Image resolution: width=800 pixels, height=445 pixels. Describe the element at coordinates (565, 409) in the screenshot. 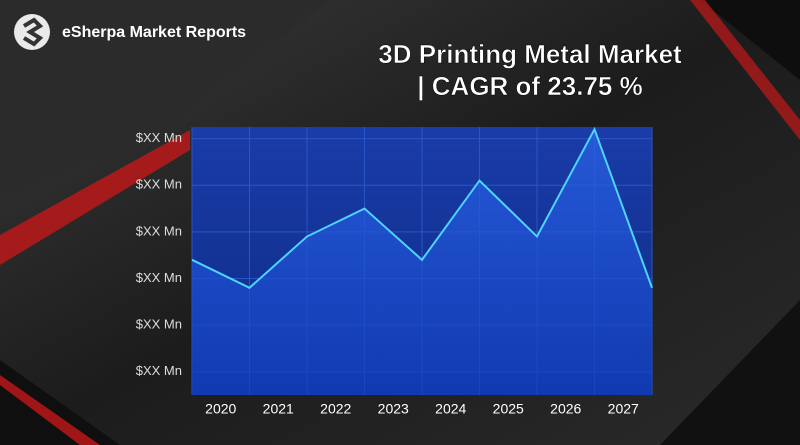

I see `x-tick-label: 2026` at that location.